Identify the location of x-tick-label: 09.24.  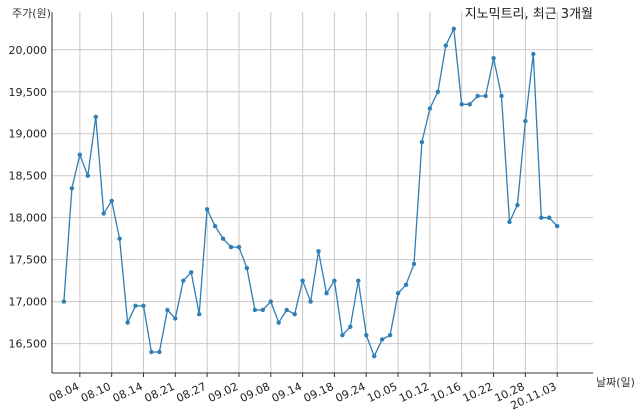
(350, 392).